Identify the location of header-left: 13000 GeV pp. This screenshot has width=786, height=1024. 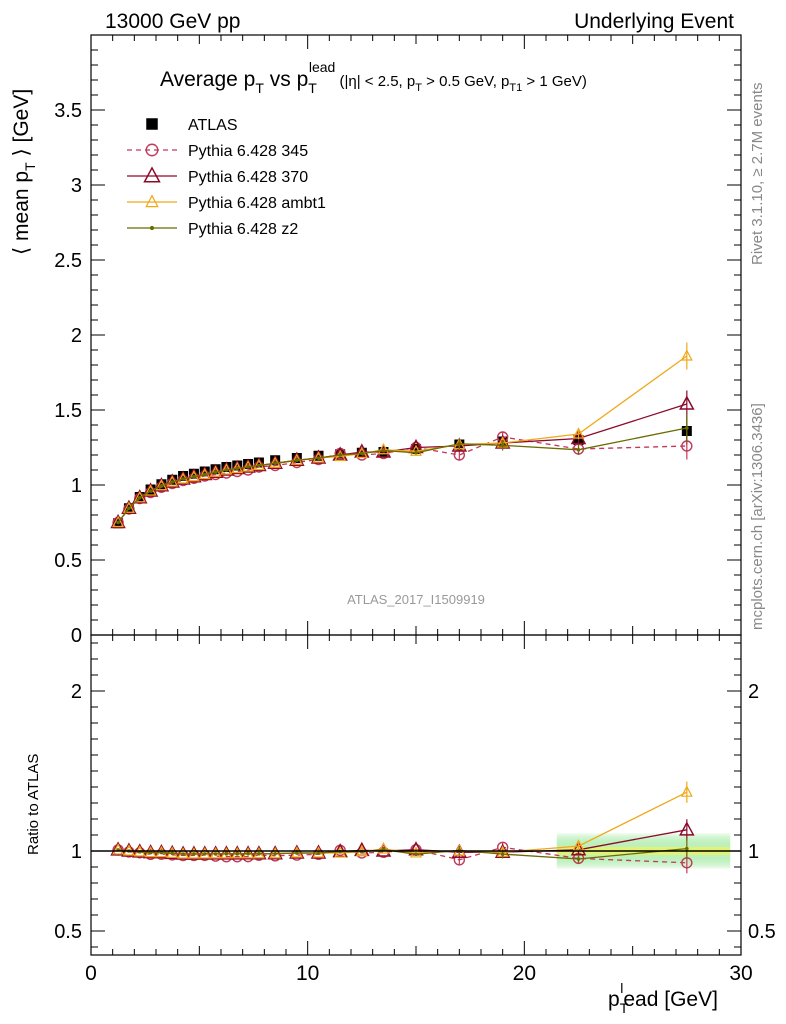
(172, 21).